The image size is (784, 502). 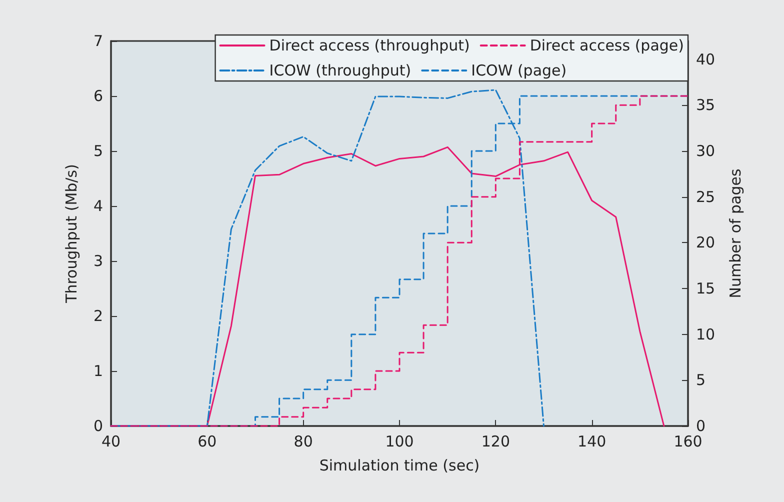 What do you see at coordinates (98, 426) in the screenshot?
I see `y-tick-label: 0` at bounding box center [98, 426].